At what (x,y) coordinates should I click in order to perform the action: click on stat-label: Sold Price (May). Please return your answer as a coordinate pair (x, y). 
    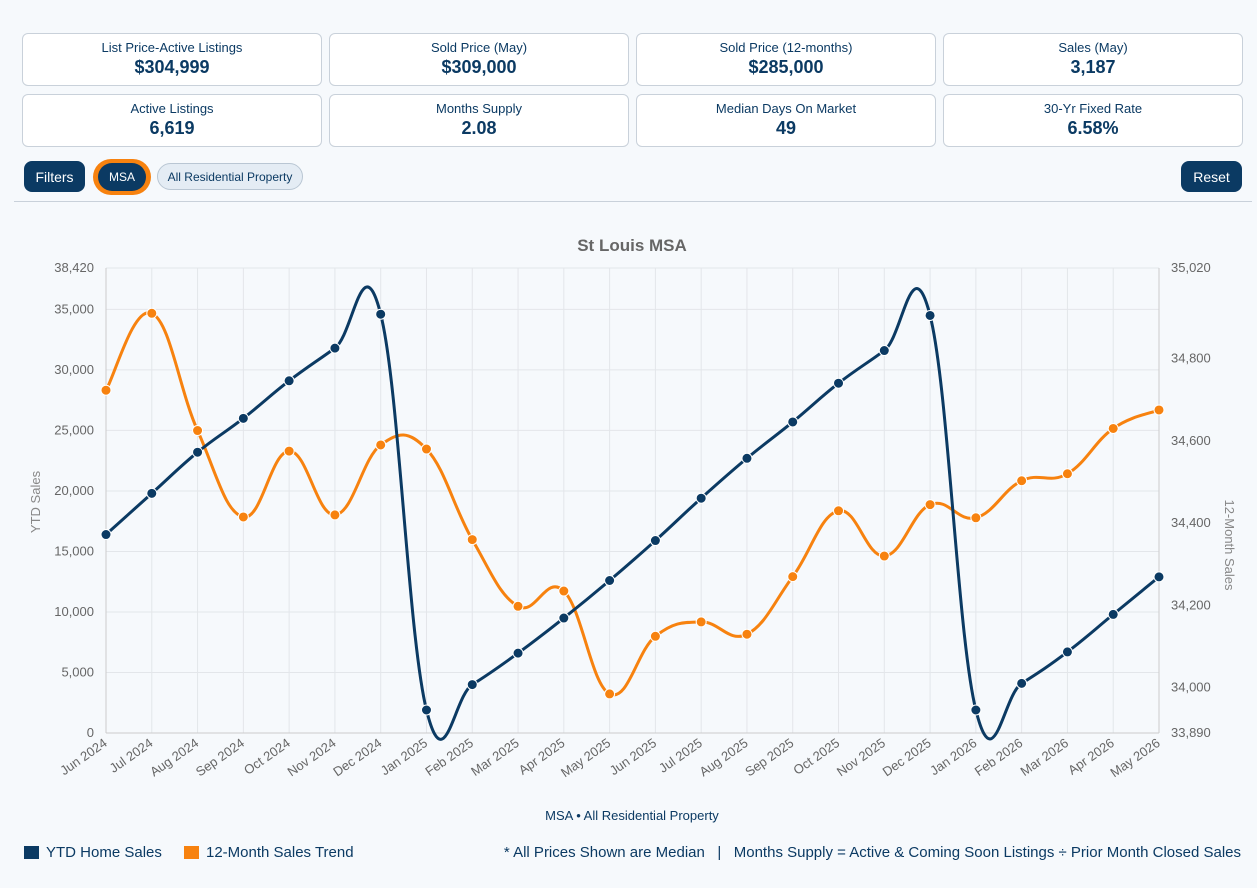
    Looking at the image, I should click on (479, 47).